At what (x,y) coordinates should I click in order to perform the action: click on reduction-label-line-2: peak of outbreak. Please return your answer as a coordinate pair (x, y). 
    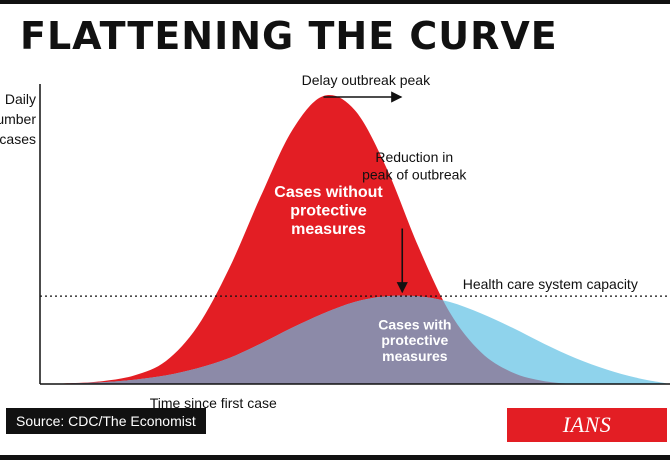
    Looking at the image, I should click on (414, 175).